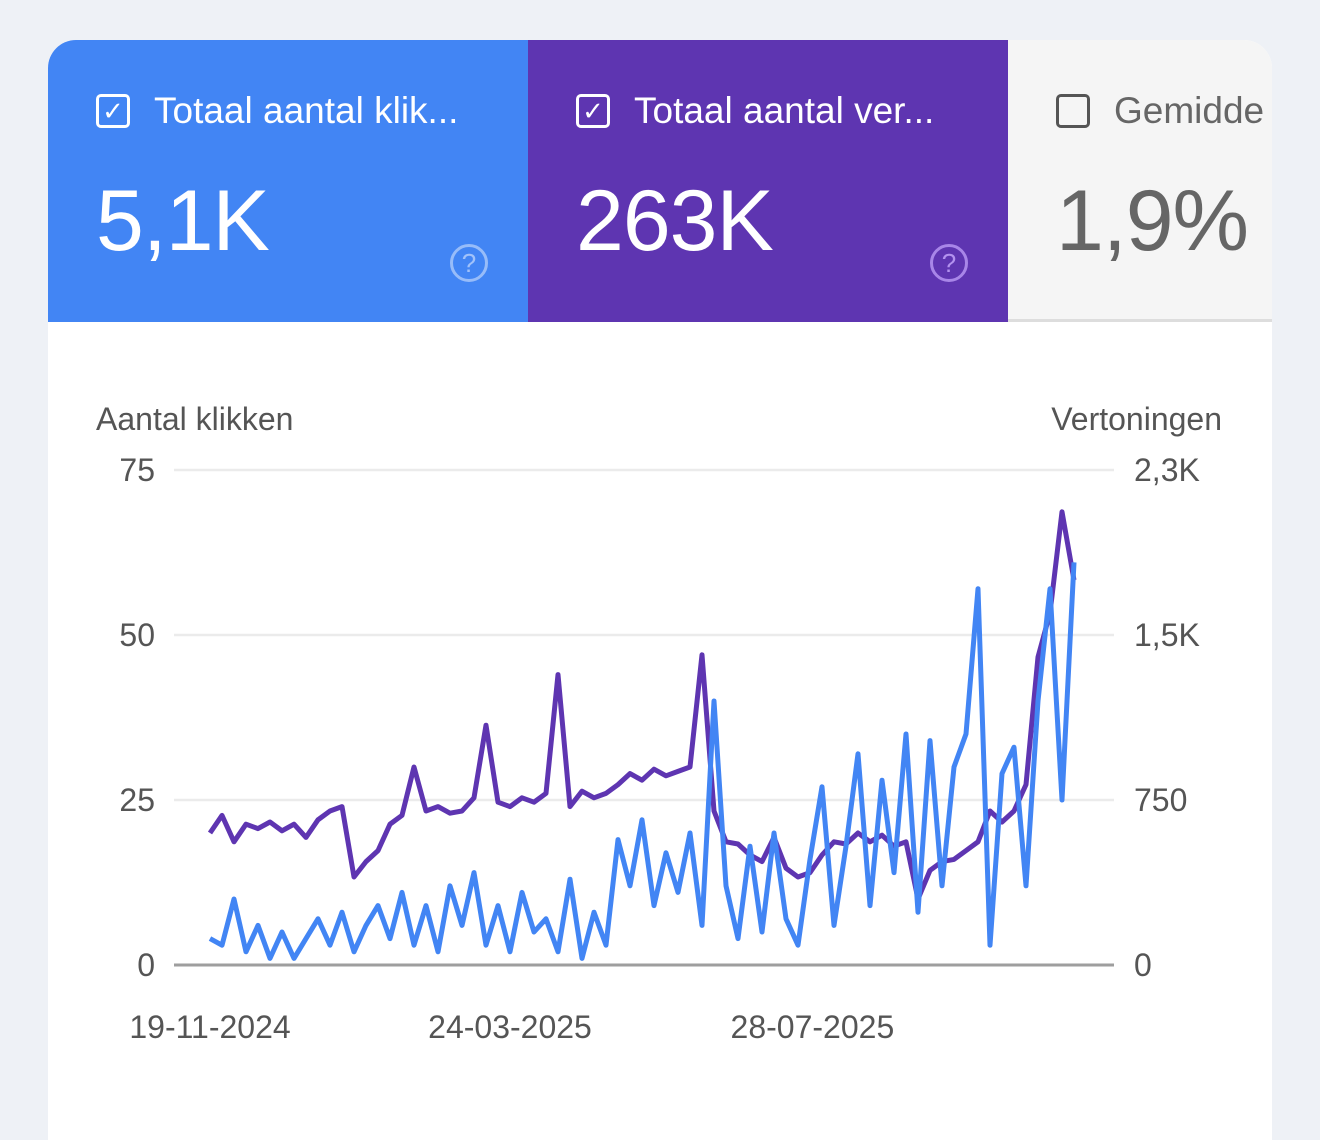 Image resolution: width=1320 pixels, height=1140 pixels. I want to click on x-tick-label: 28-07-2025, so click(813, 1027).